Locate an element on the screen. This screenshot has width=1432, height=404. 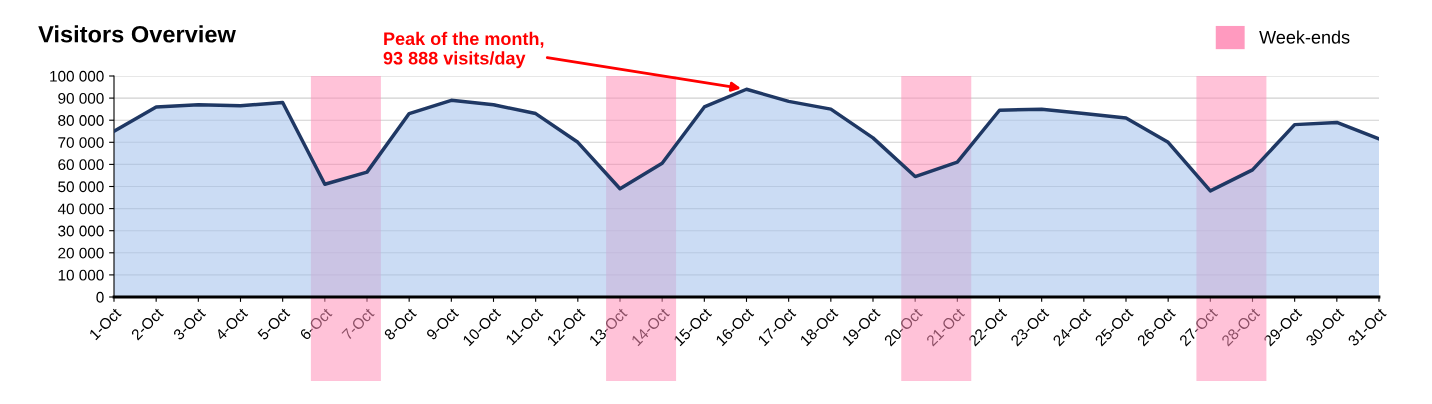
chart-title: Visitors Overview is located at coordinates (137, 34).